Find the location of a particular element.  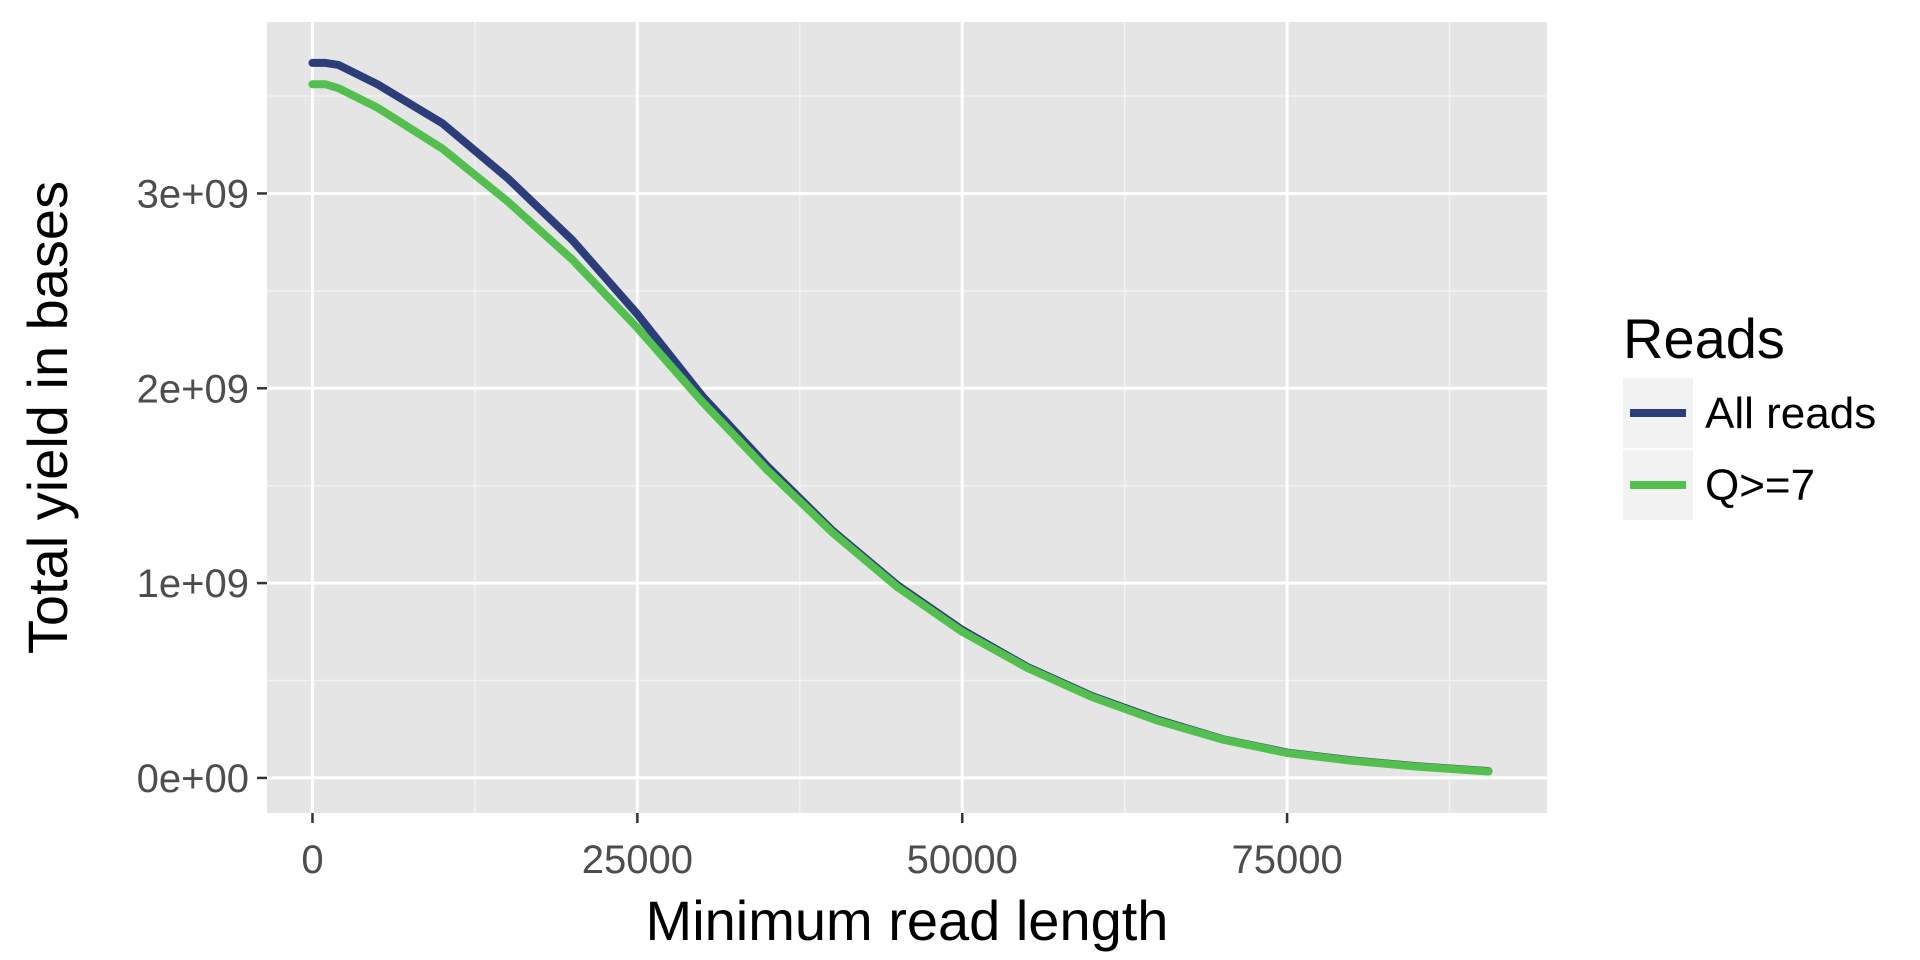

x-axis-title: Minimum read length is located at coordinates (907, 920).